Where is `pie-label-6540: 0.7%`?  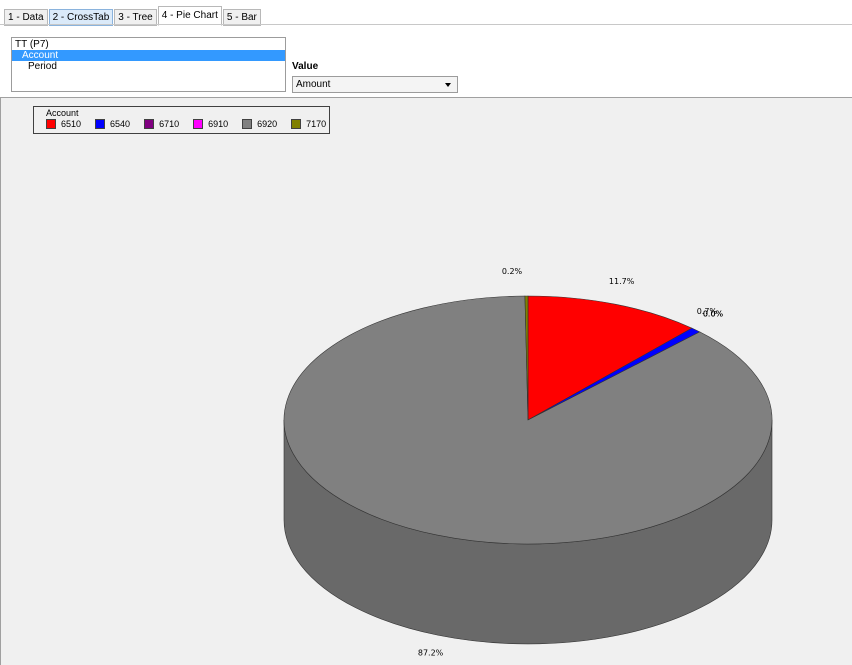
pie-label-6540: 0.7% is located at coordinates (707, 311).